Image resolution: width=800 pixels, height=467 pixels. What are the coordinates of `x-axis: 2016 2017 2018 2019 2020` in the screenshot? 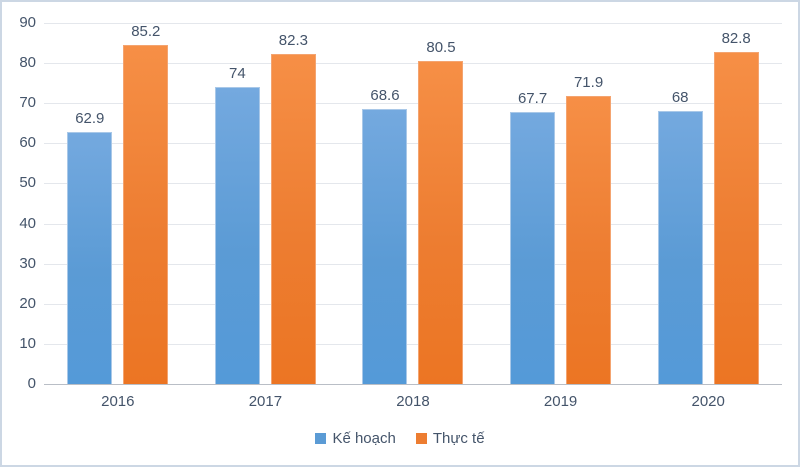 It's located at (413, 397).